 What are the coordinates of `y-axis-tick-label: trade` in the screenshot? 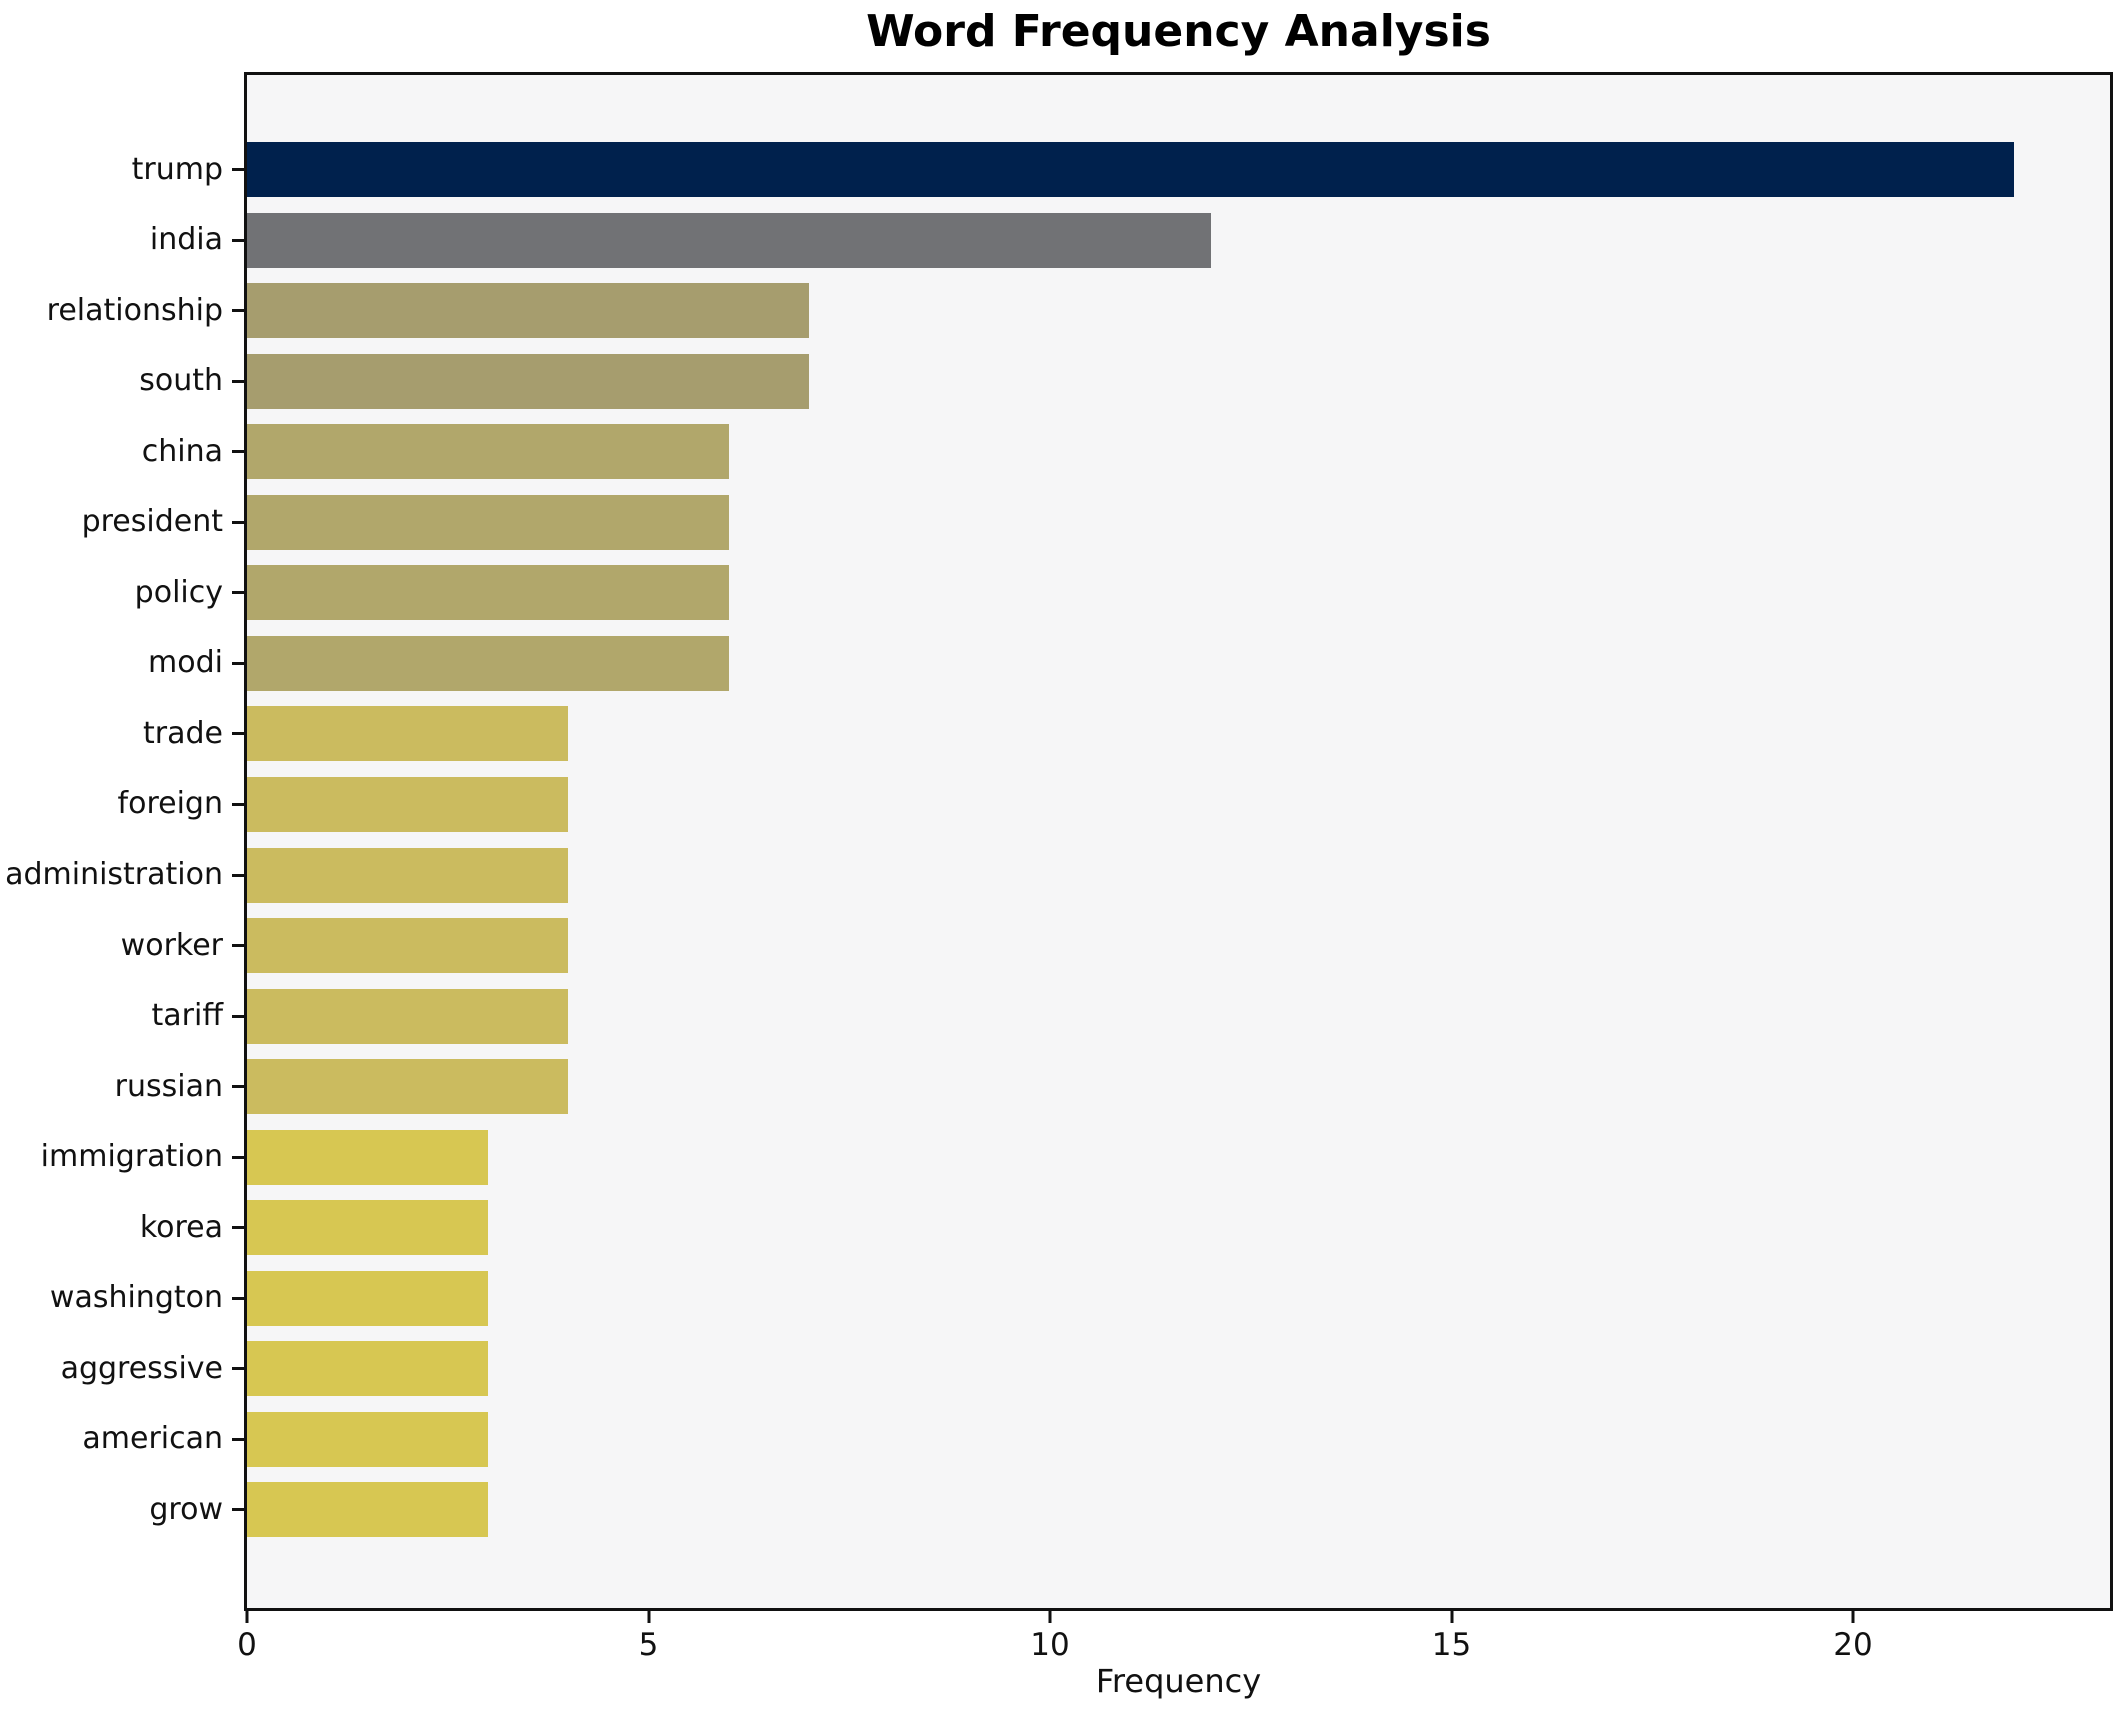 It's located at (183, 733).